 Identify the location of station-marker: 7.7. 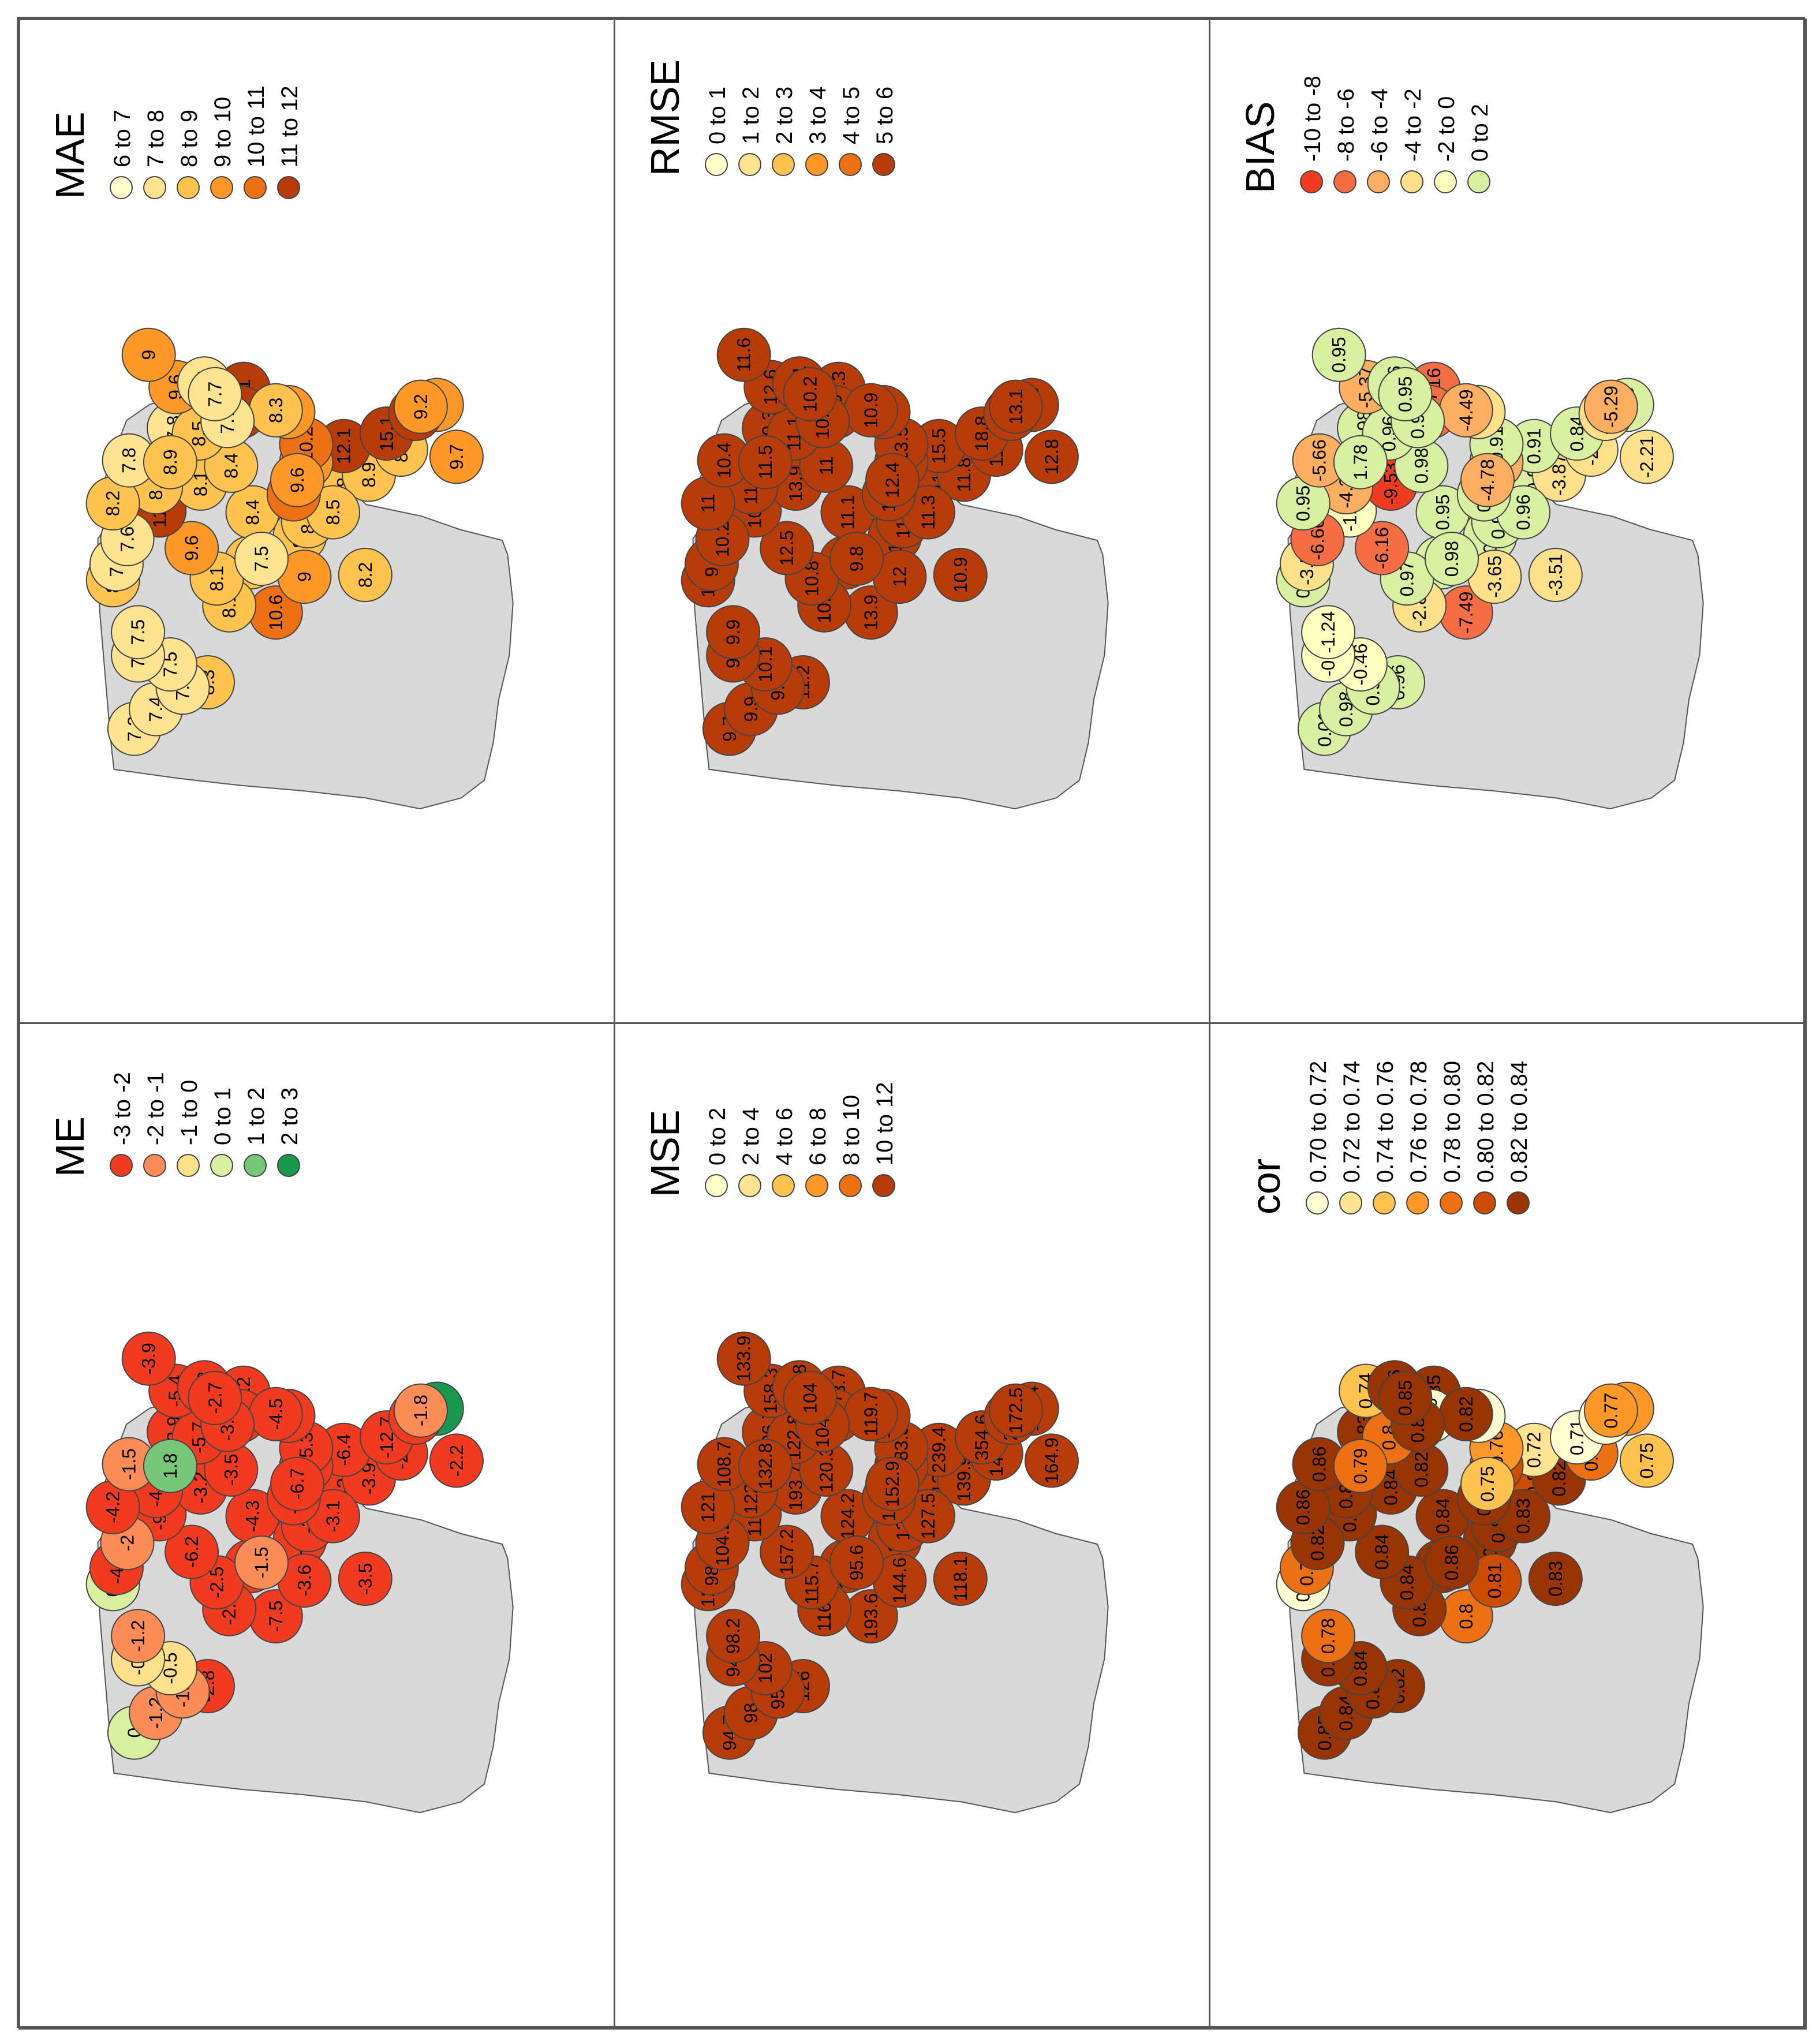
(215, 394).